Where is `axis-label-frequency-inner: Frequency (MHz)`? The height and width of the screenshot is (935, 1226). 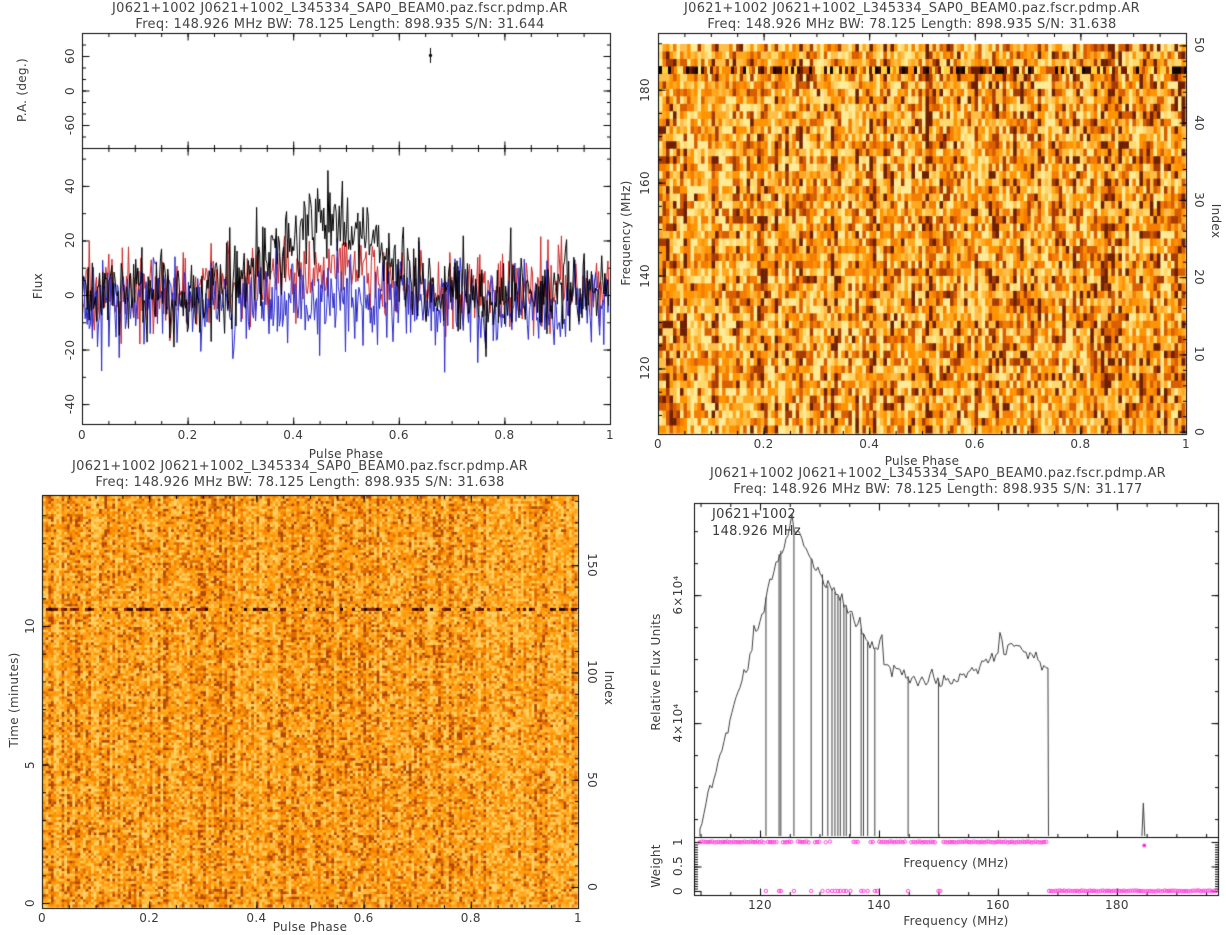 axis-label-frequency-inner: Frequency (MHz) is located at coordinates (956, 863).